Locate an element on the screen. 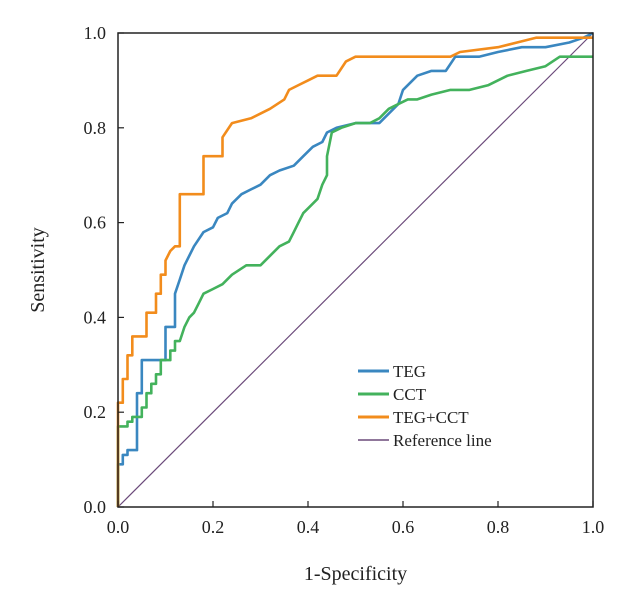  y-tick-label: 0.2 is located at coordinates (95, 412).